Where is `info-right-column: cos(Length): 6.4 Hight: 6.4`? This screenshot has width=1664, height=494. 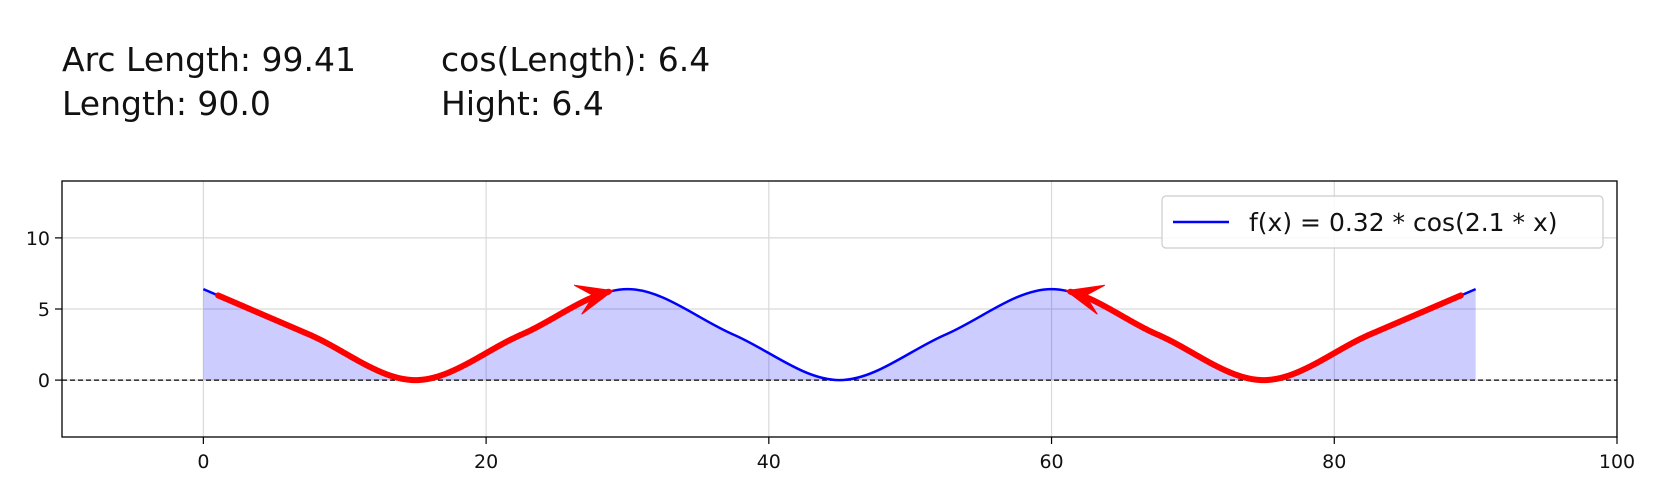
info-right-column: cos(Length): 6.4 Hight: 6.4 is located at coordinates (575, 82).